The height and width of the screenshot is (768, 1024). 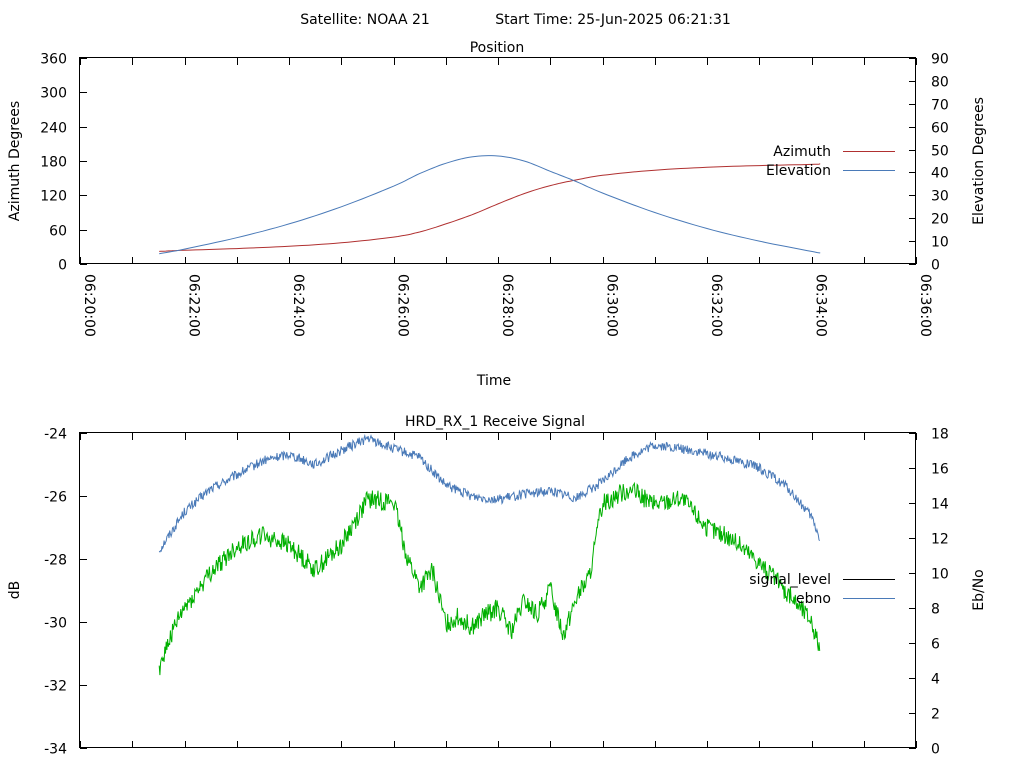 What do you see at coordinates (490, 207) in the screenshot?
I see `azimuth-line` at bounding box center [490, 207].